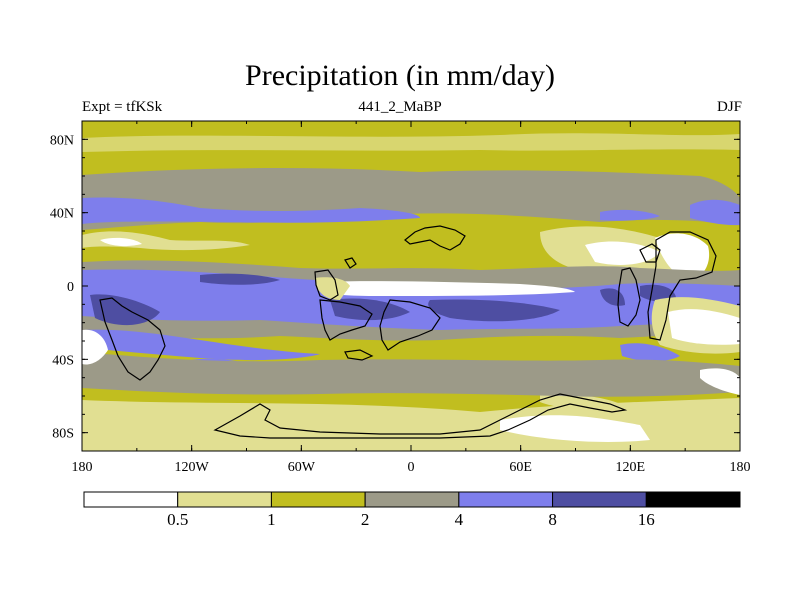 Image resolution: width=800 pixels, height=600 pixels. Describe the element at coordinates (552, 519) in the screenshot. I see `colorbar-level-label: 8` at that location.